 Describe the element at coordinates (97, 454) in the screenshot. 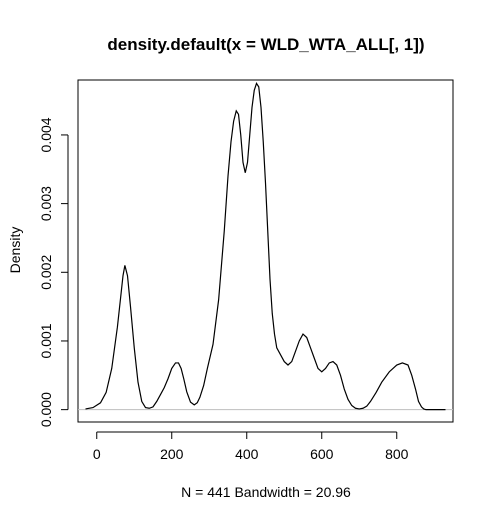

I see `x-tick-label: 0` at that location.